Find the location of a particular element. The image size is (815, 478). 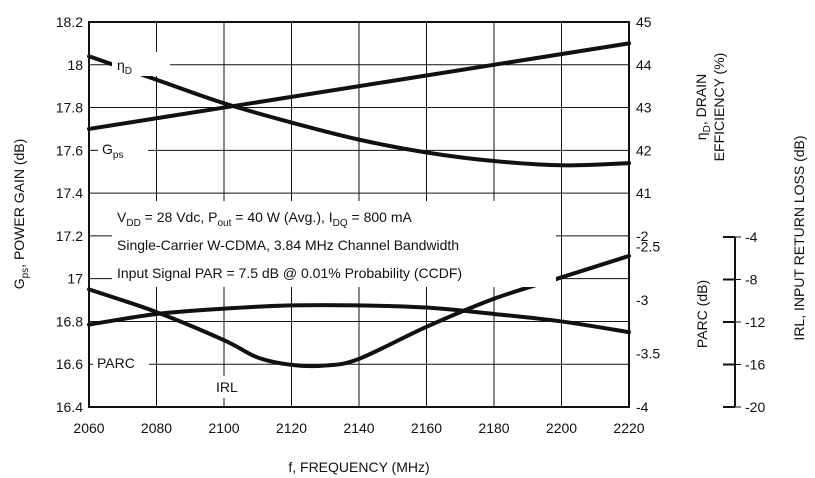

irl-label-bg is located at coordinates (231, 387).